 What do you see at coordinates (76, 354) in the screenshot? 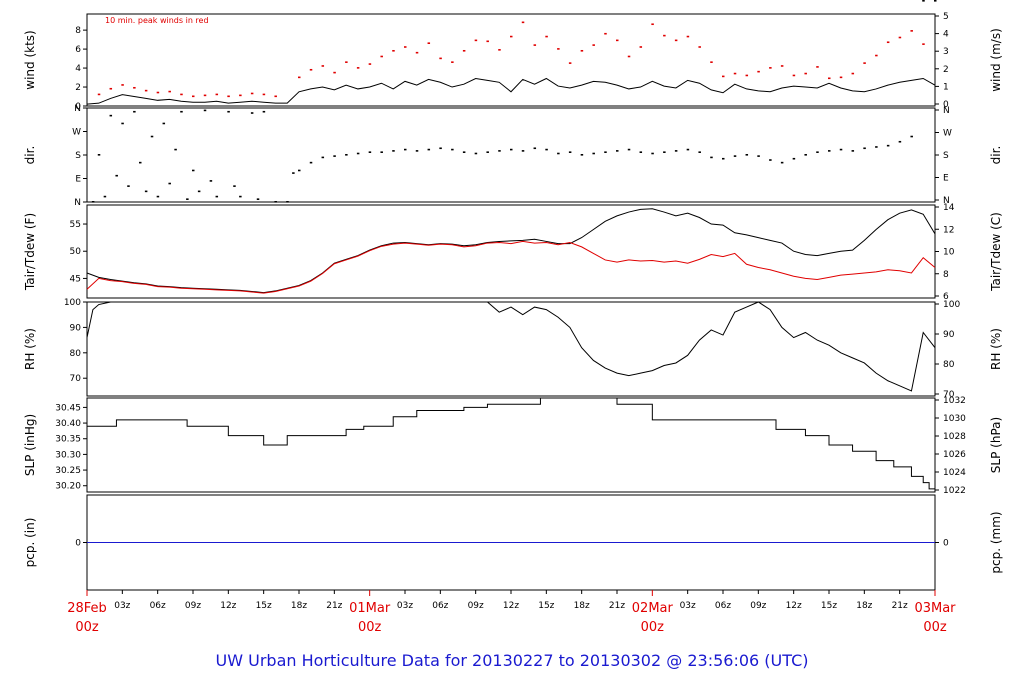
I see `rh-left-tick-label: 80` at bounding box center [76, 354].